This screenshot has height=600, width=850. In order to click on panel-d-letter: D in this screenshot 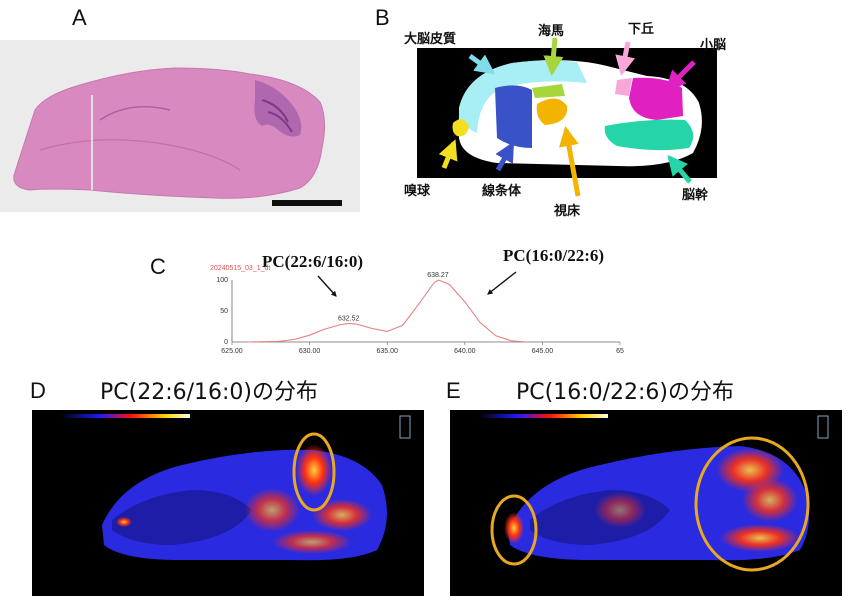, I will do `click(38, 390)`.